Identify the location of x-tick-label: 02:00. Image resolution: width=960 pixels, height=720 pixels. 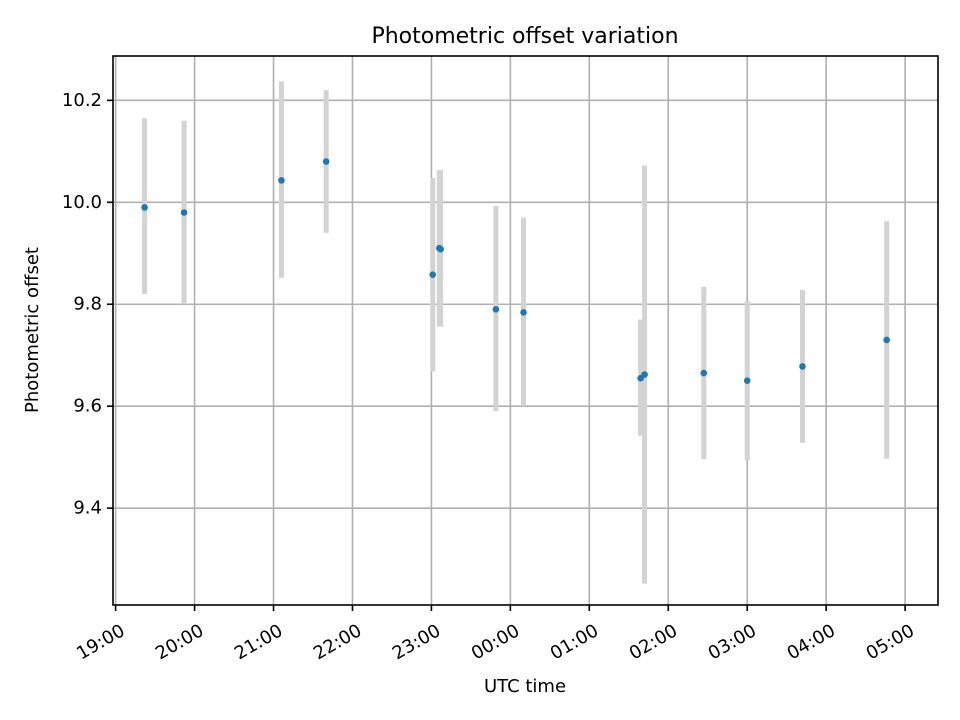
(653, 642).